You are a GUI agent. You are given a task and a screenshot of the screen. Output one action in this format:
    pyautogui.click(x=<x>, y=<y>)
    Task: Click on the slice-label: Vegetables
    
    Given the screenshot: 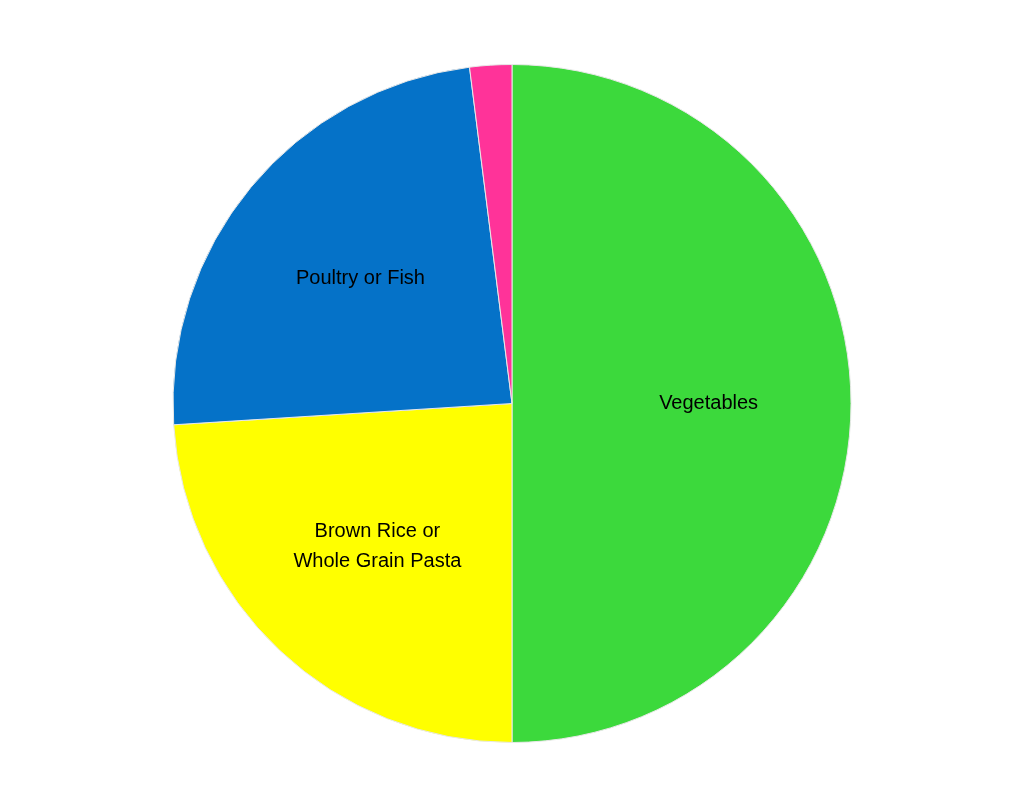 What is the action you would take?
    pyautogui.click(x=709, y=402)
    